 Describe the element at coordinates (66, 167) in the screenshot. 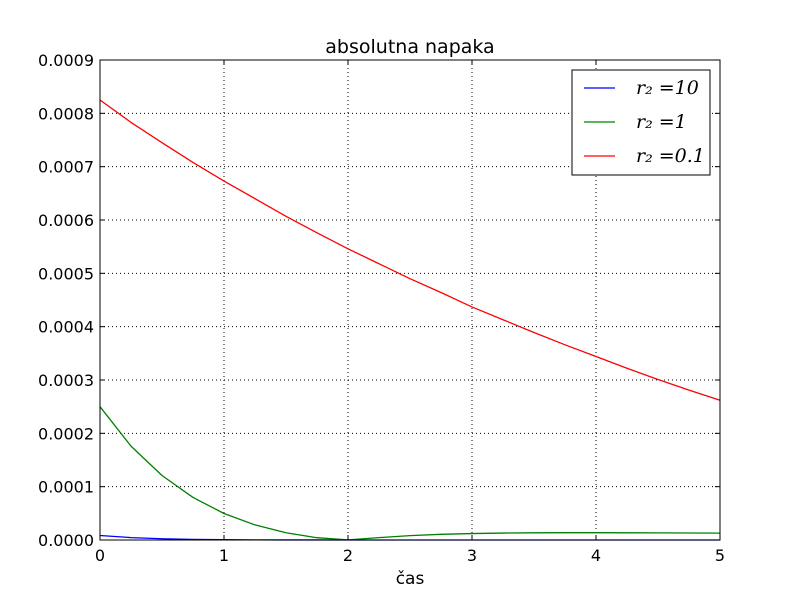

I see `y-tick-label: 0.0007` at that location.